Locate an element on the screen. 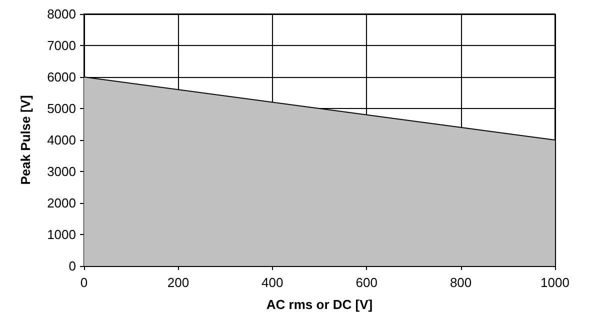  y-tick-label: 0 is located at coordinates (72, 266).